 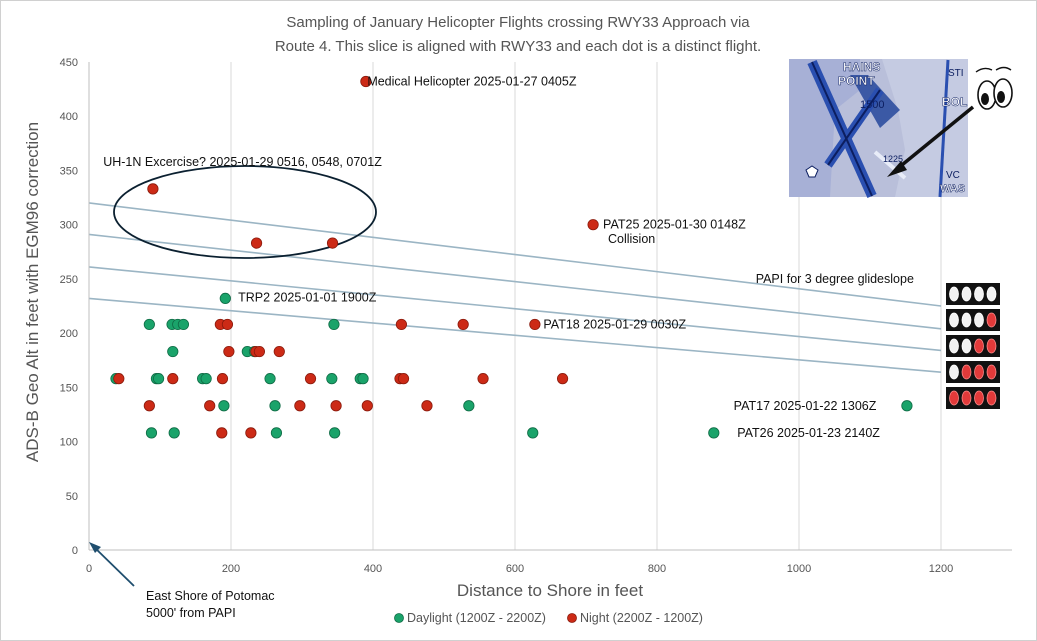 I want to click on x-tick-label: 1200, so click(x=941, y=569).